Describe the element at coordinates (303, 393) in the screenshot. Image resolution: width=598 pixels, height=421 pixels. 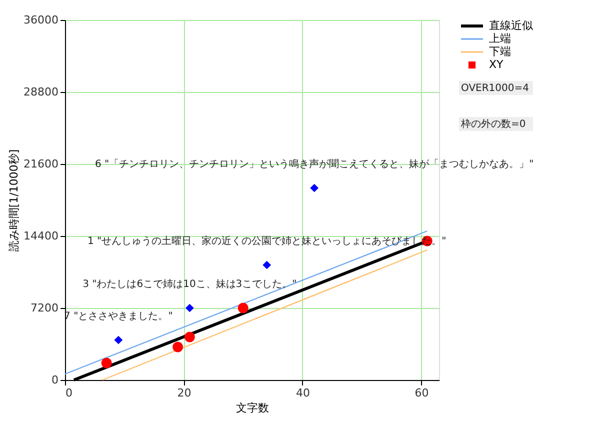
I see `x-tick-label: 40` at that location.